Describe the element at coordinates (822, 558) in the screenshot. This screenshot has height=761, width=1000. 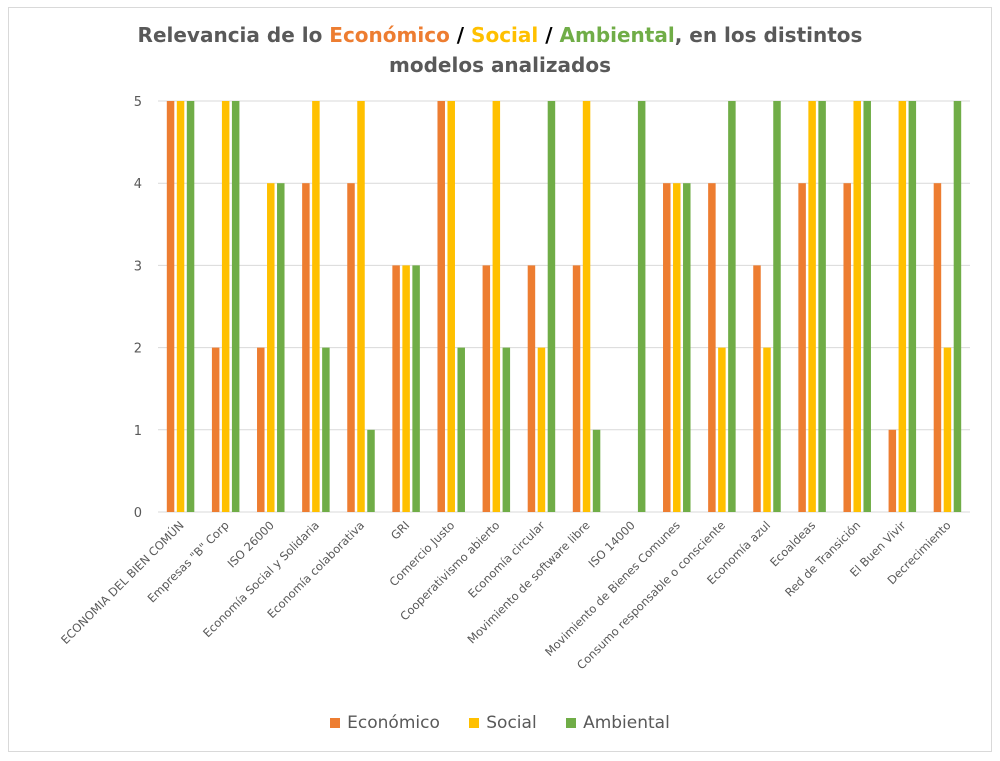
I see `x-tick-label: Red de Transición` at that location.